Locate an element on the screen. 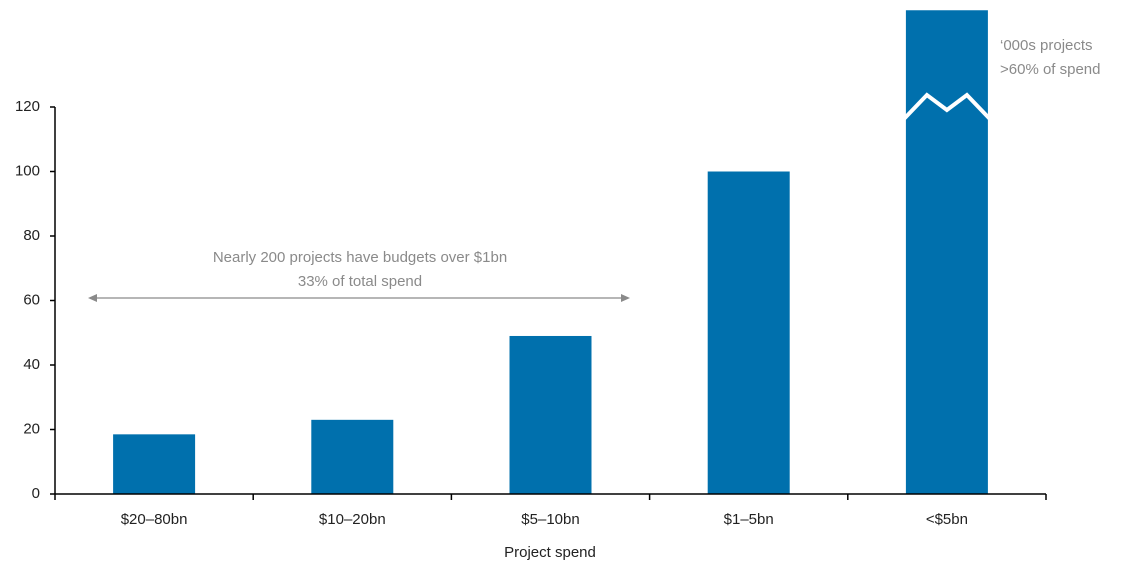 The width and height of the screenshot is (1133, 563). y-tick-label: 120 is located at coordinates (27, 106).